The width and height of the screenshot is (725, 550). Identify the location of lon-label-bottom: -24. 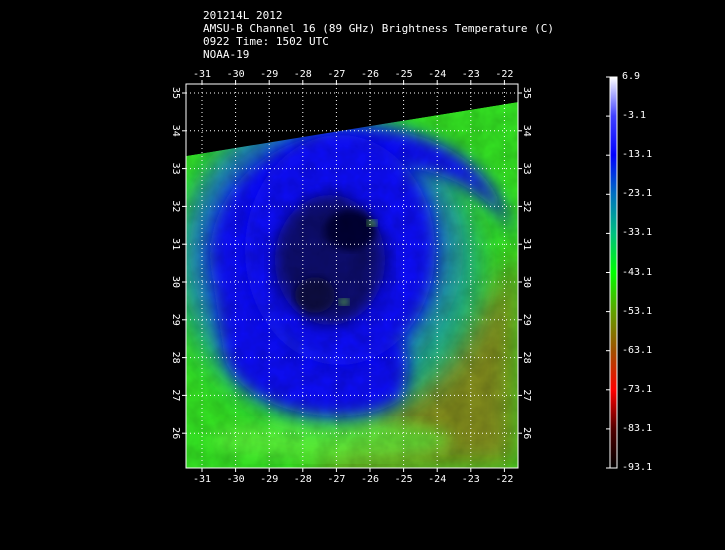
(437, 479).